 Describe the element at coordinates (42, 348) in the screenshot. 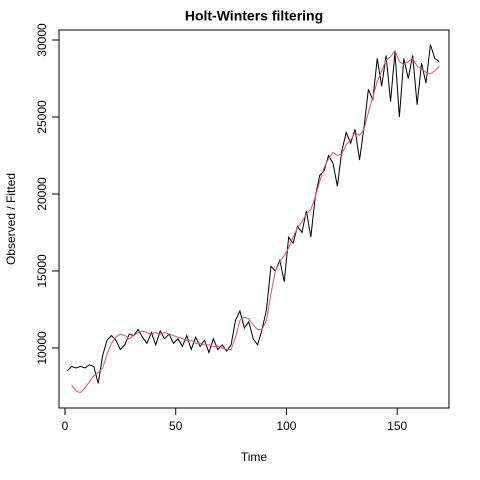

I see `y-tick-label: 10000` at that location.